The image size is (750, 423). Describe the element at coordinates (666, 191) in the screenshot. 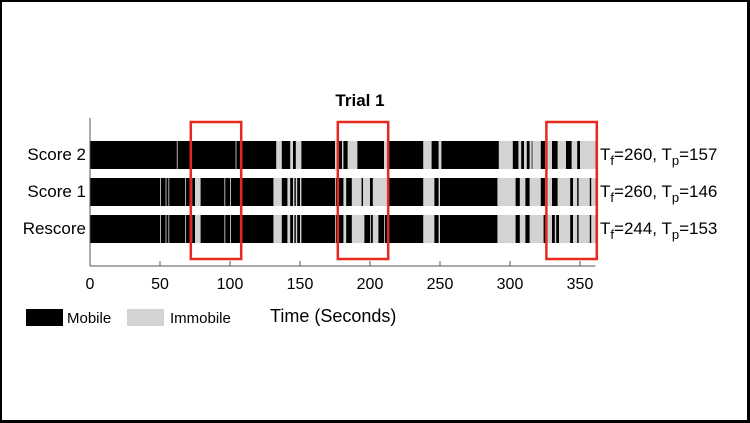

I see `tp-label: T` at that location.